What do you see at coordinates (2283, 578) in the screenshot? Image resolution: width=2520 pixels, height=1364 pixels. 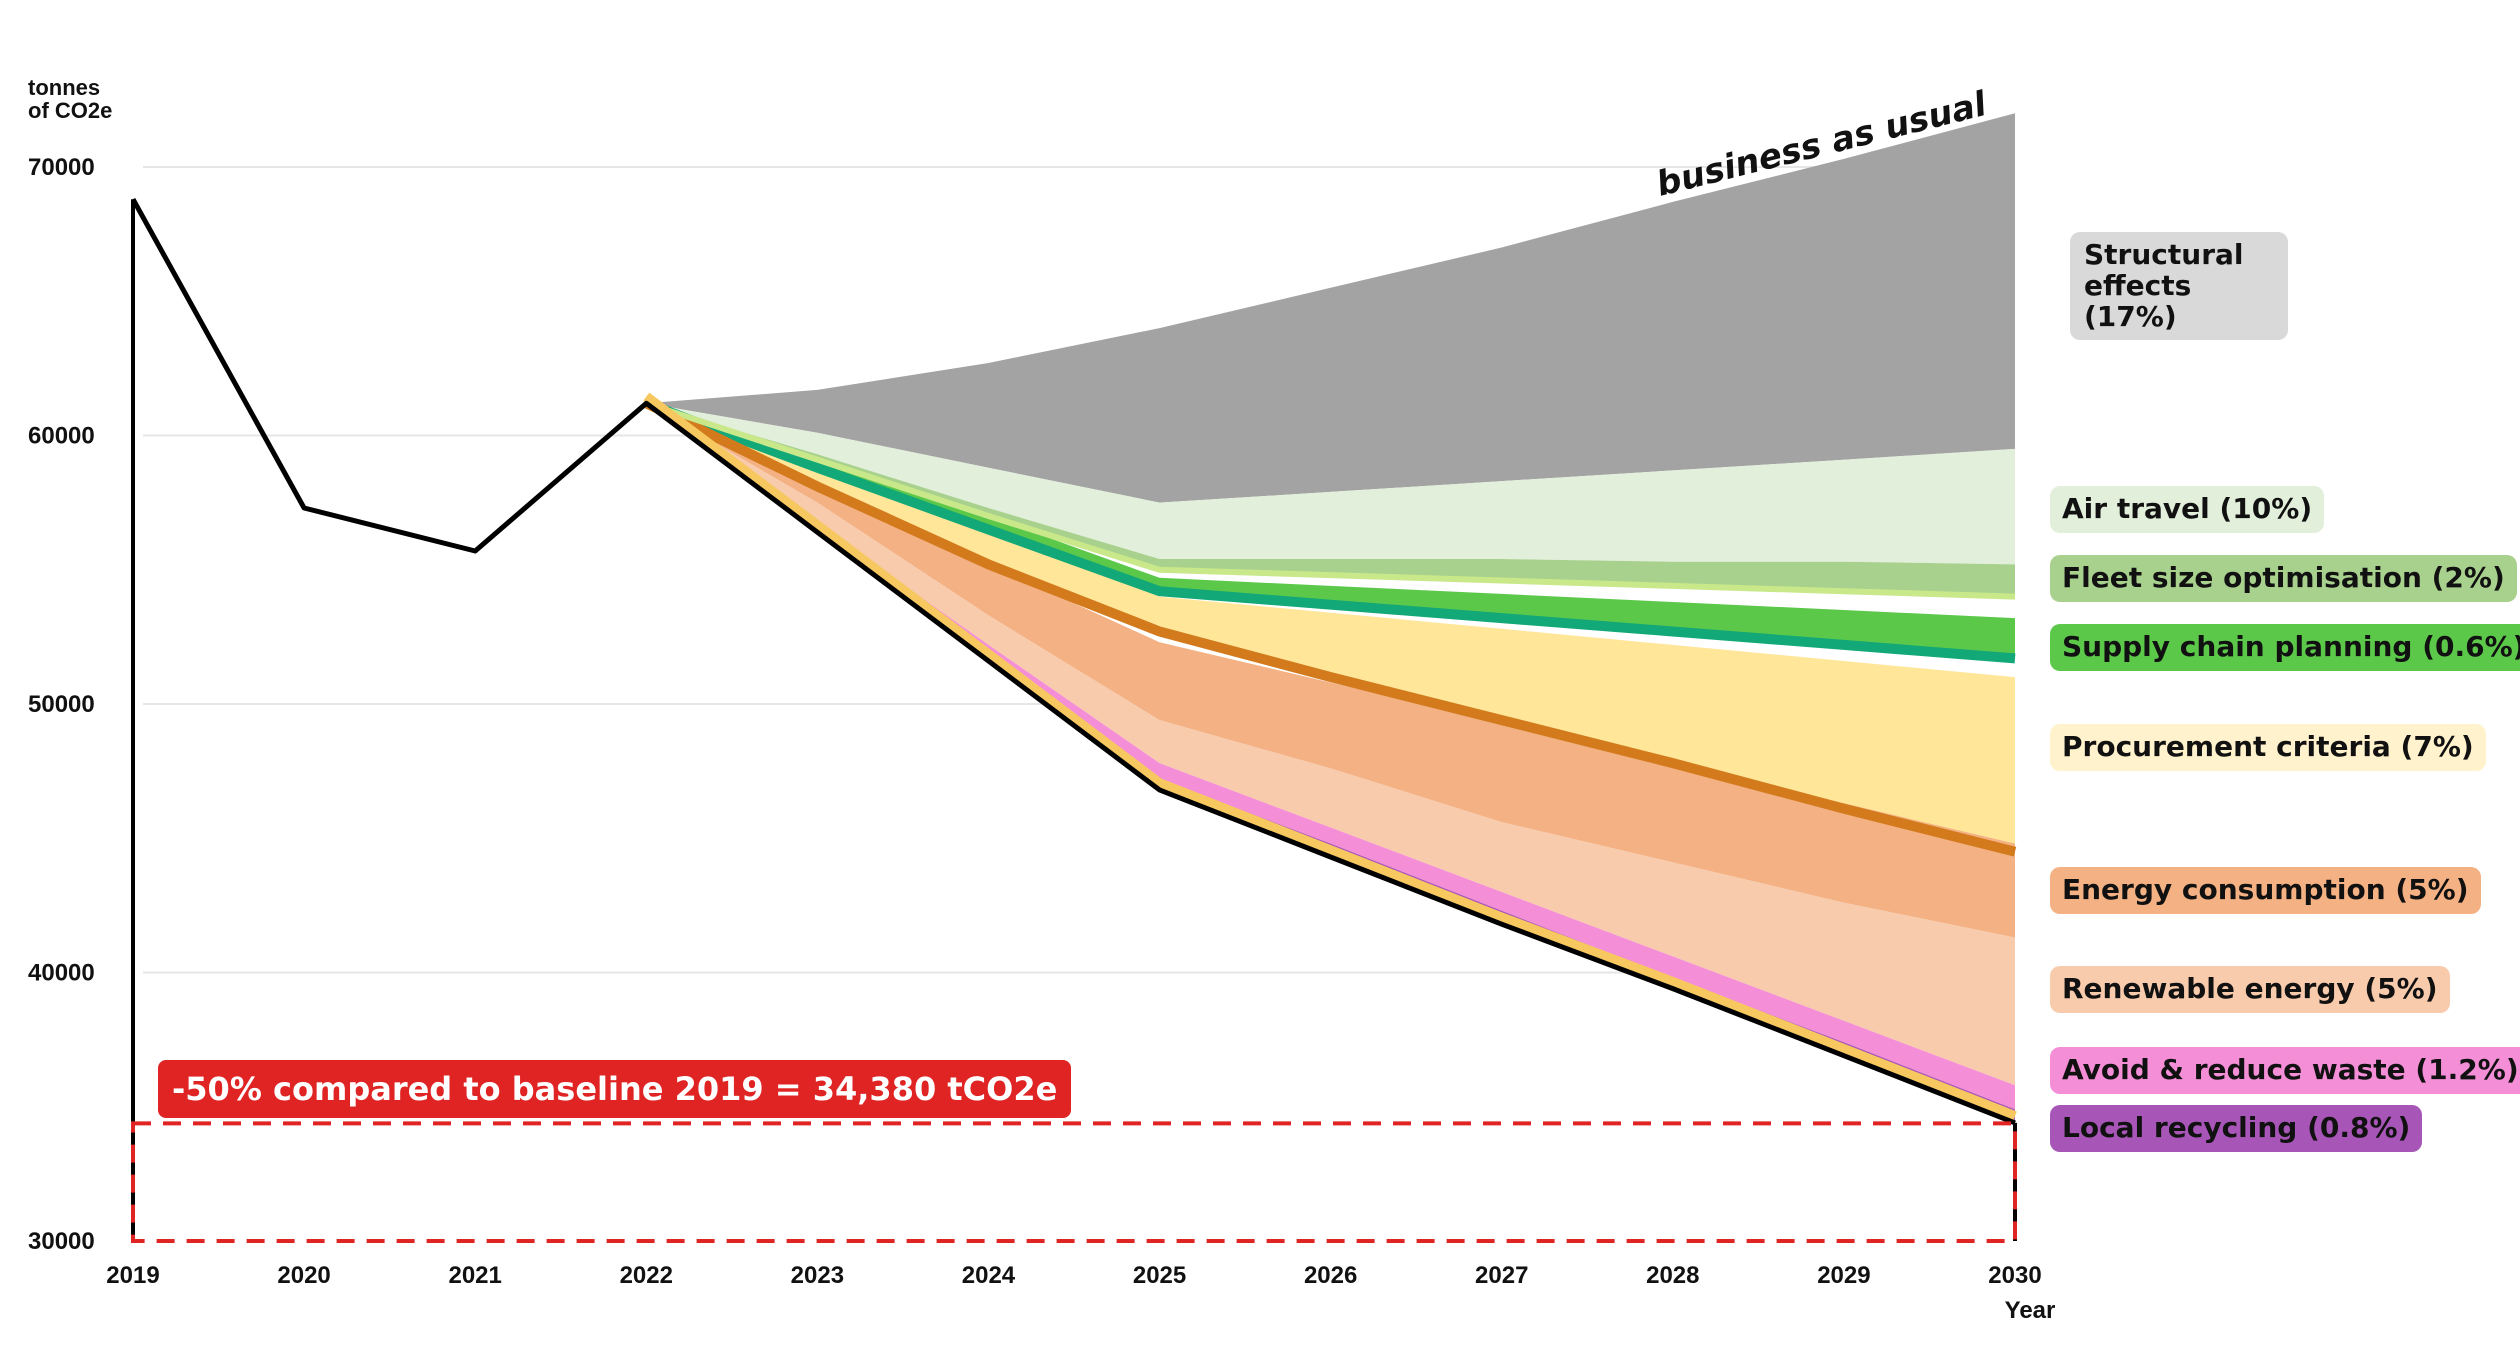 I see `legend-label-2: Fleet size optimisation (2%)` at bounding box center [2283, 578].